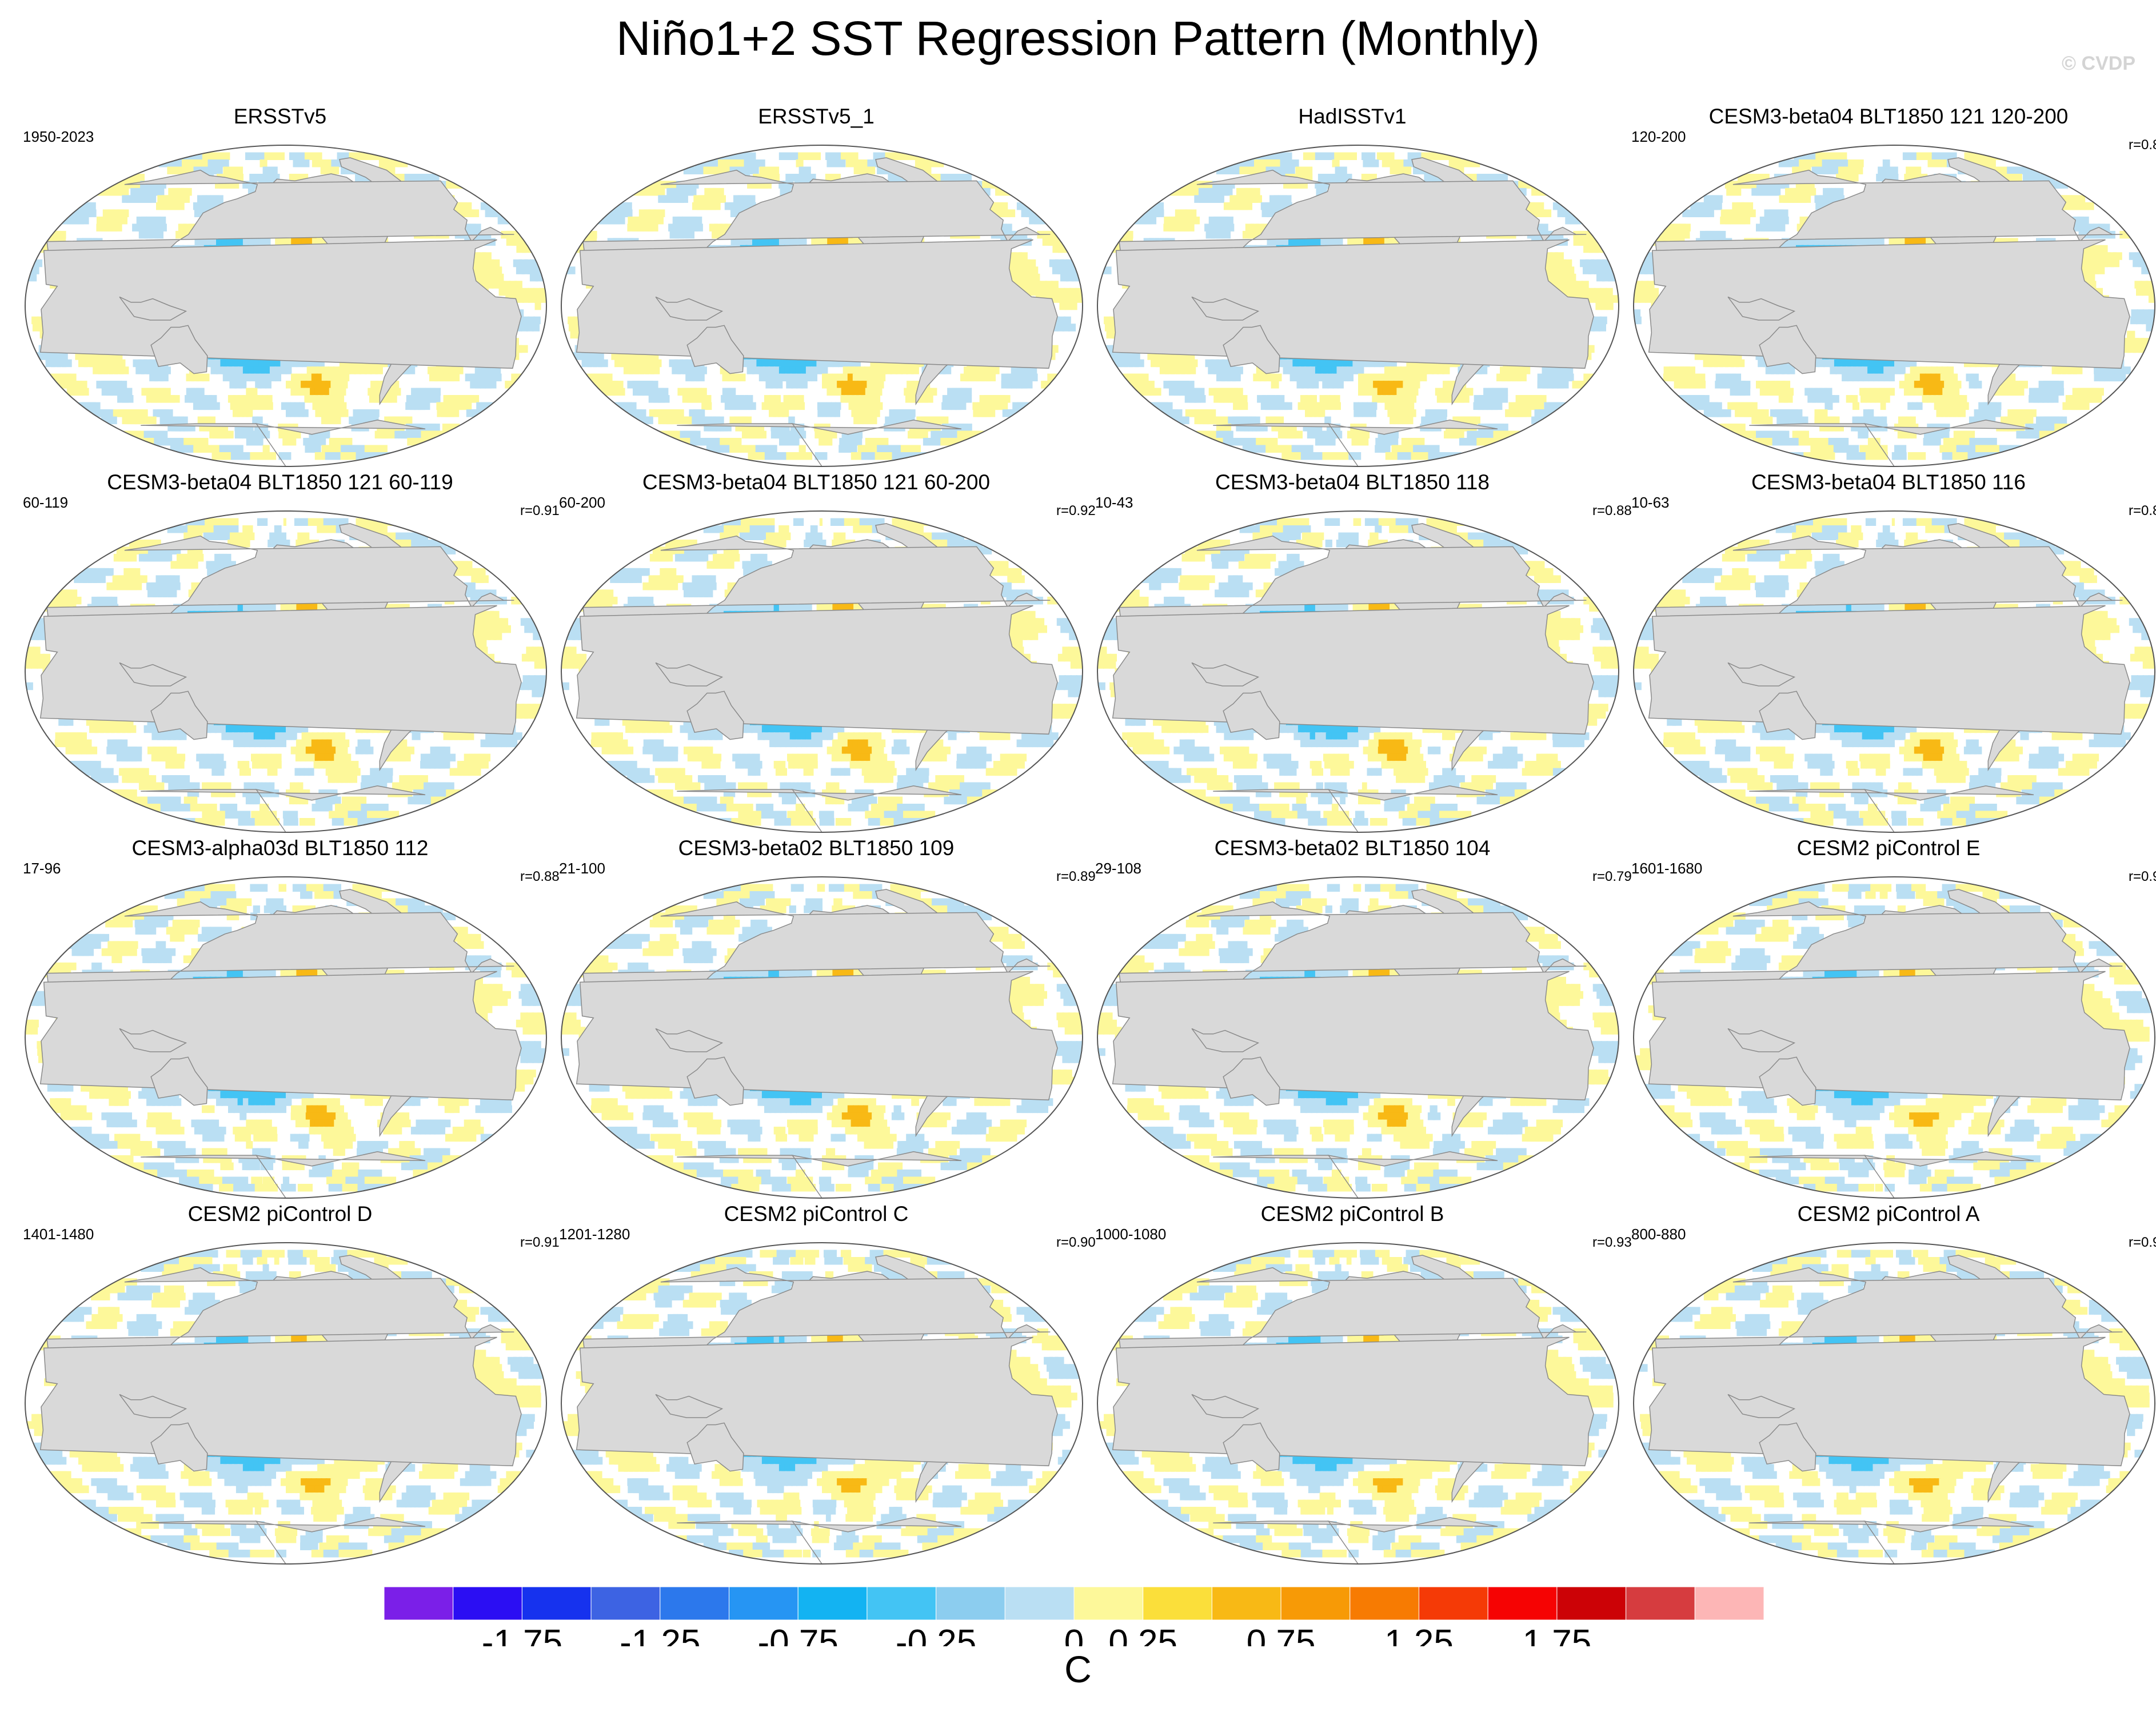  Describe the element at coordinates (1078, 1669) in the screenshot. I see `colorbar-units-label: C` at that location.